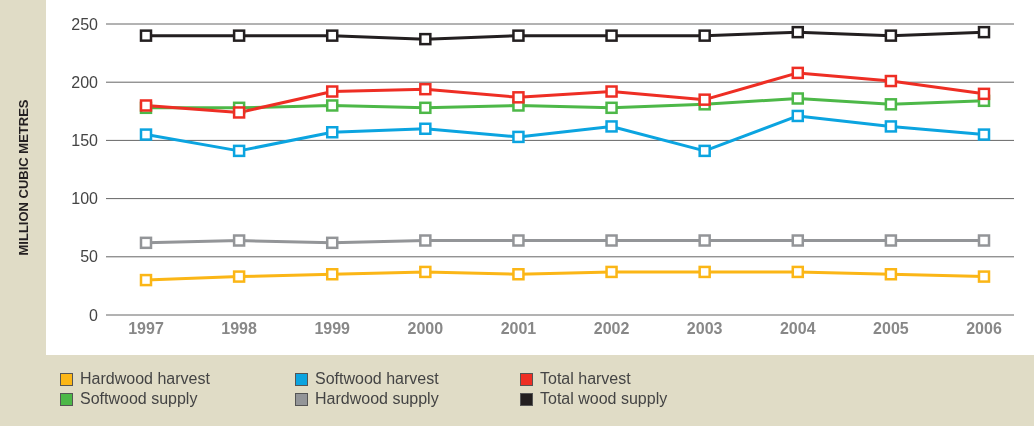 Image resolution: width=1034 pixels, height=426 pixels. I want to click on legend-label: Hardwood supply, so click(377, 399).